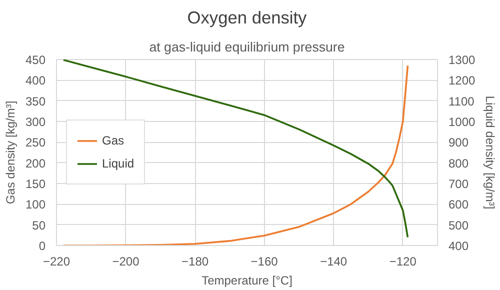  Describe the element at coordinates (461, 101) in the screenshot. I see `y2-tick-label: 1100` at that location.